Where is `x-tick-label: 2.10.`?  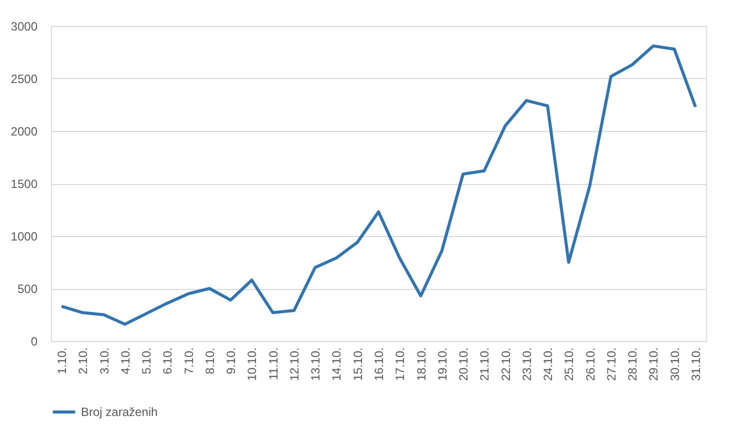 x-tick-label: 2.10. is located at coordinates (83, 361).